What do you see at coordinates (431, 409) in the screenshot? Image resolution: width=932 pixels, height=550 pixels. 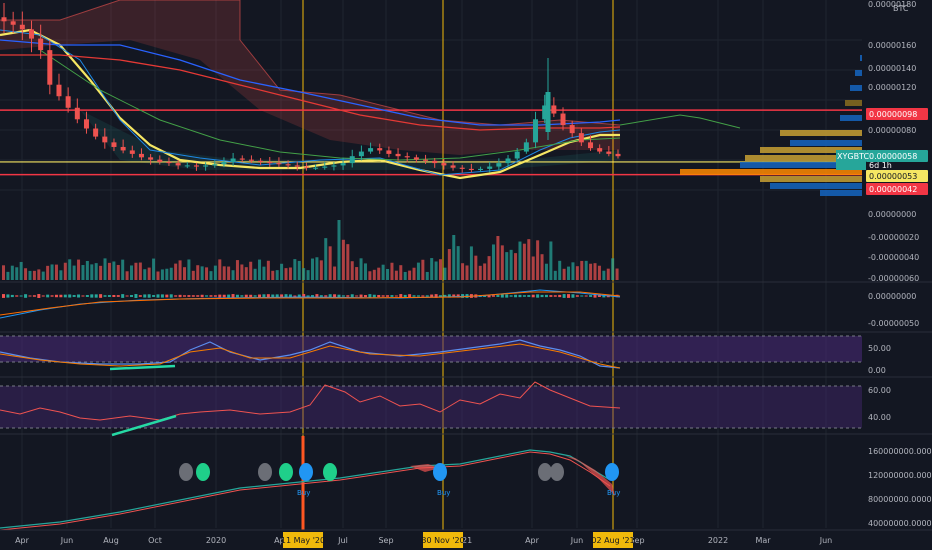 I see `stochastic-pane` at bounding box center [431, 409].